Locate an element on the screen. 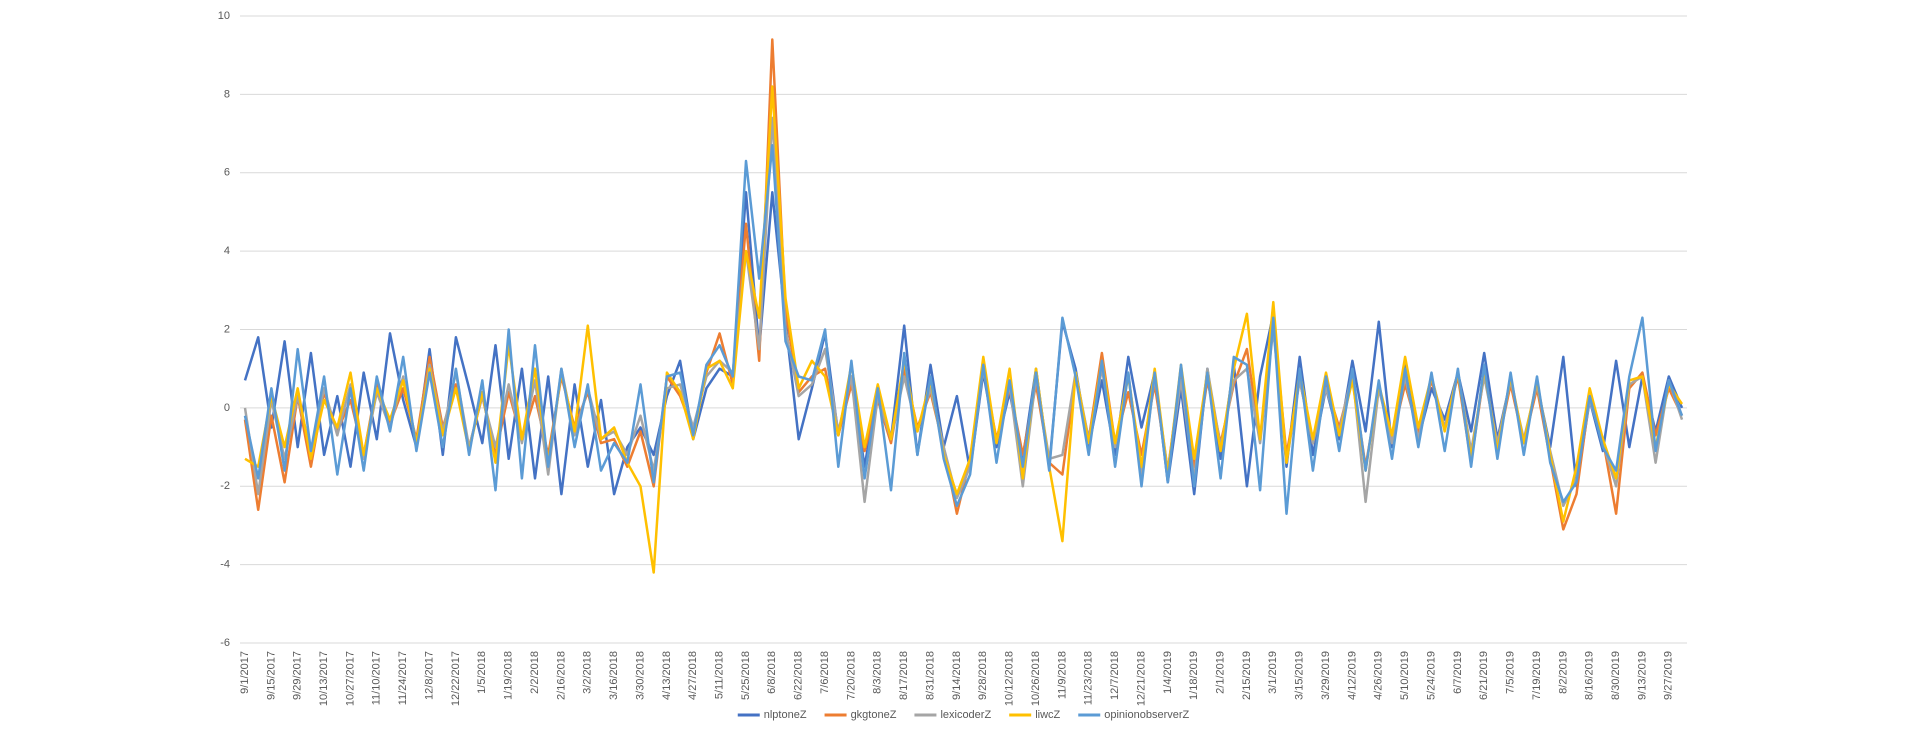  y-tick-label: 0 is located at coordinates (227, 408).